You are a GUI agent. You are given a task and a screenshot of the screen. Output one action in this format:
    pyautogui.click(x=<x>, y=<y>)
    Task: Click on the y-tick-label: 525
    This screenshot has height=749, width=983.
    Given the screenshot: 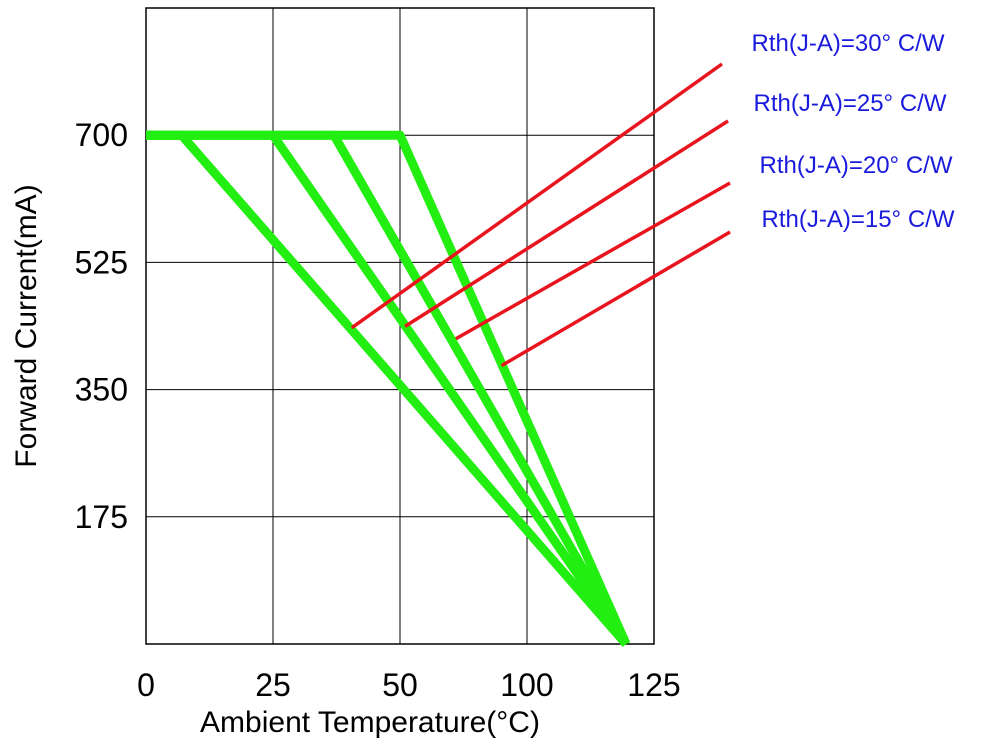 What is the action you would take?
    pyautogui.click(x=101, y=262)
    